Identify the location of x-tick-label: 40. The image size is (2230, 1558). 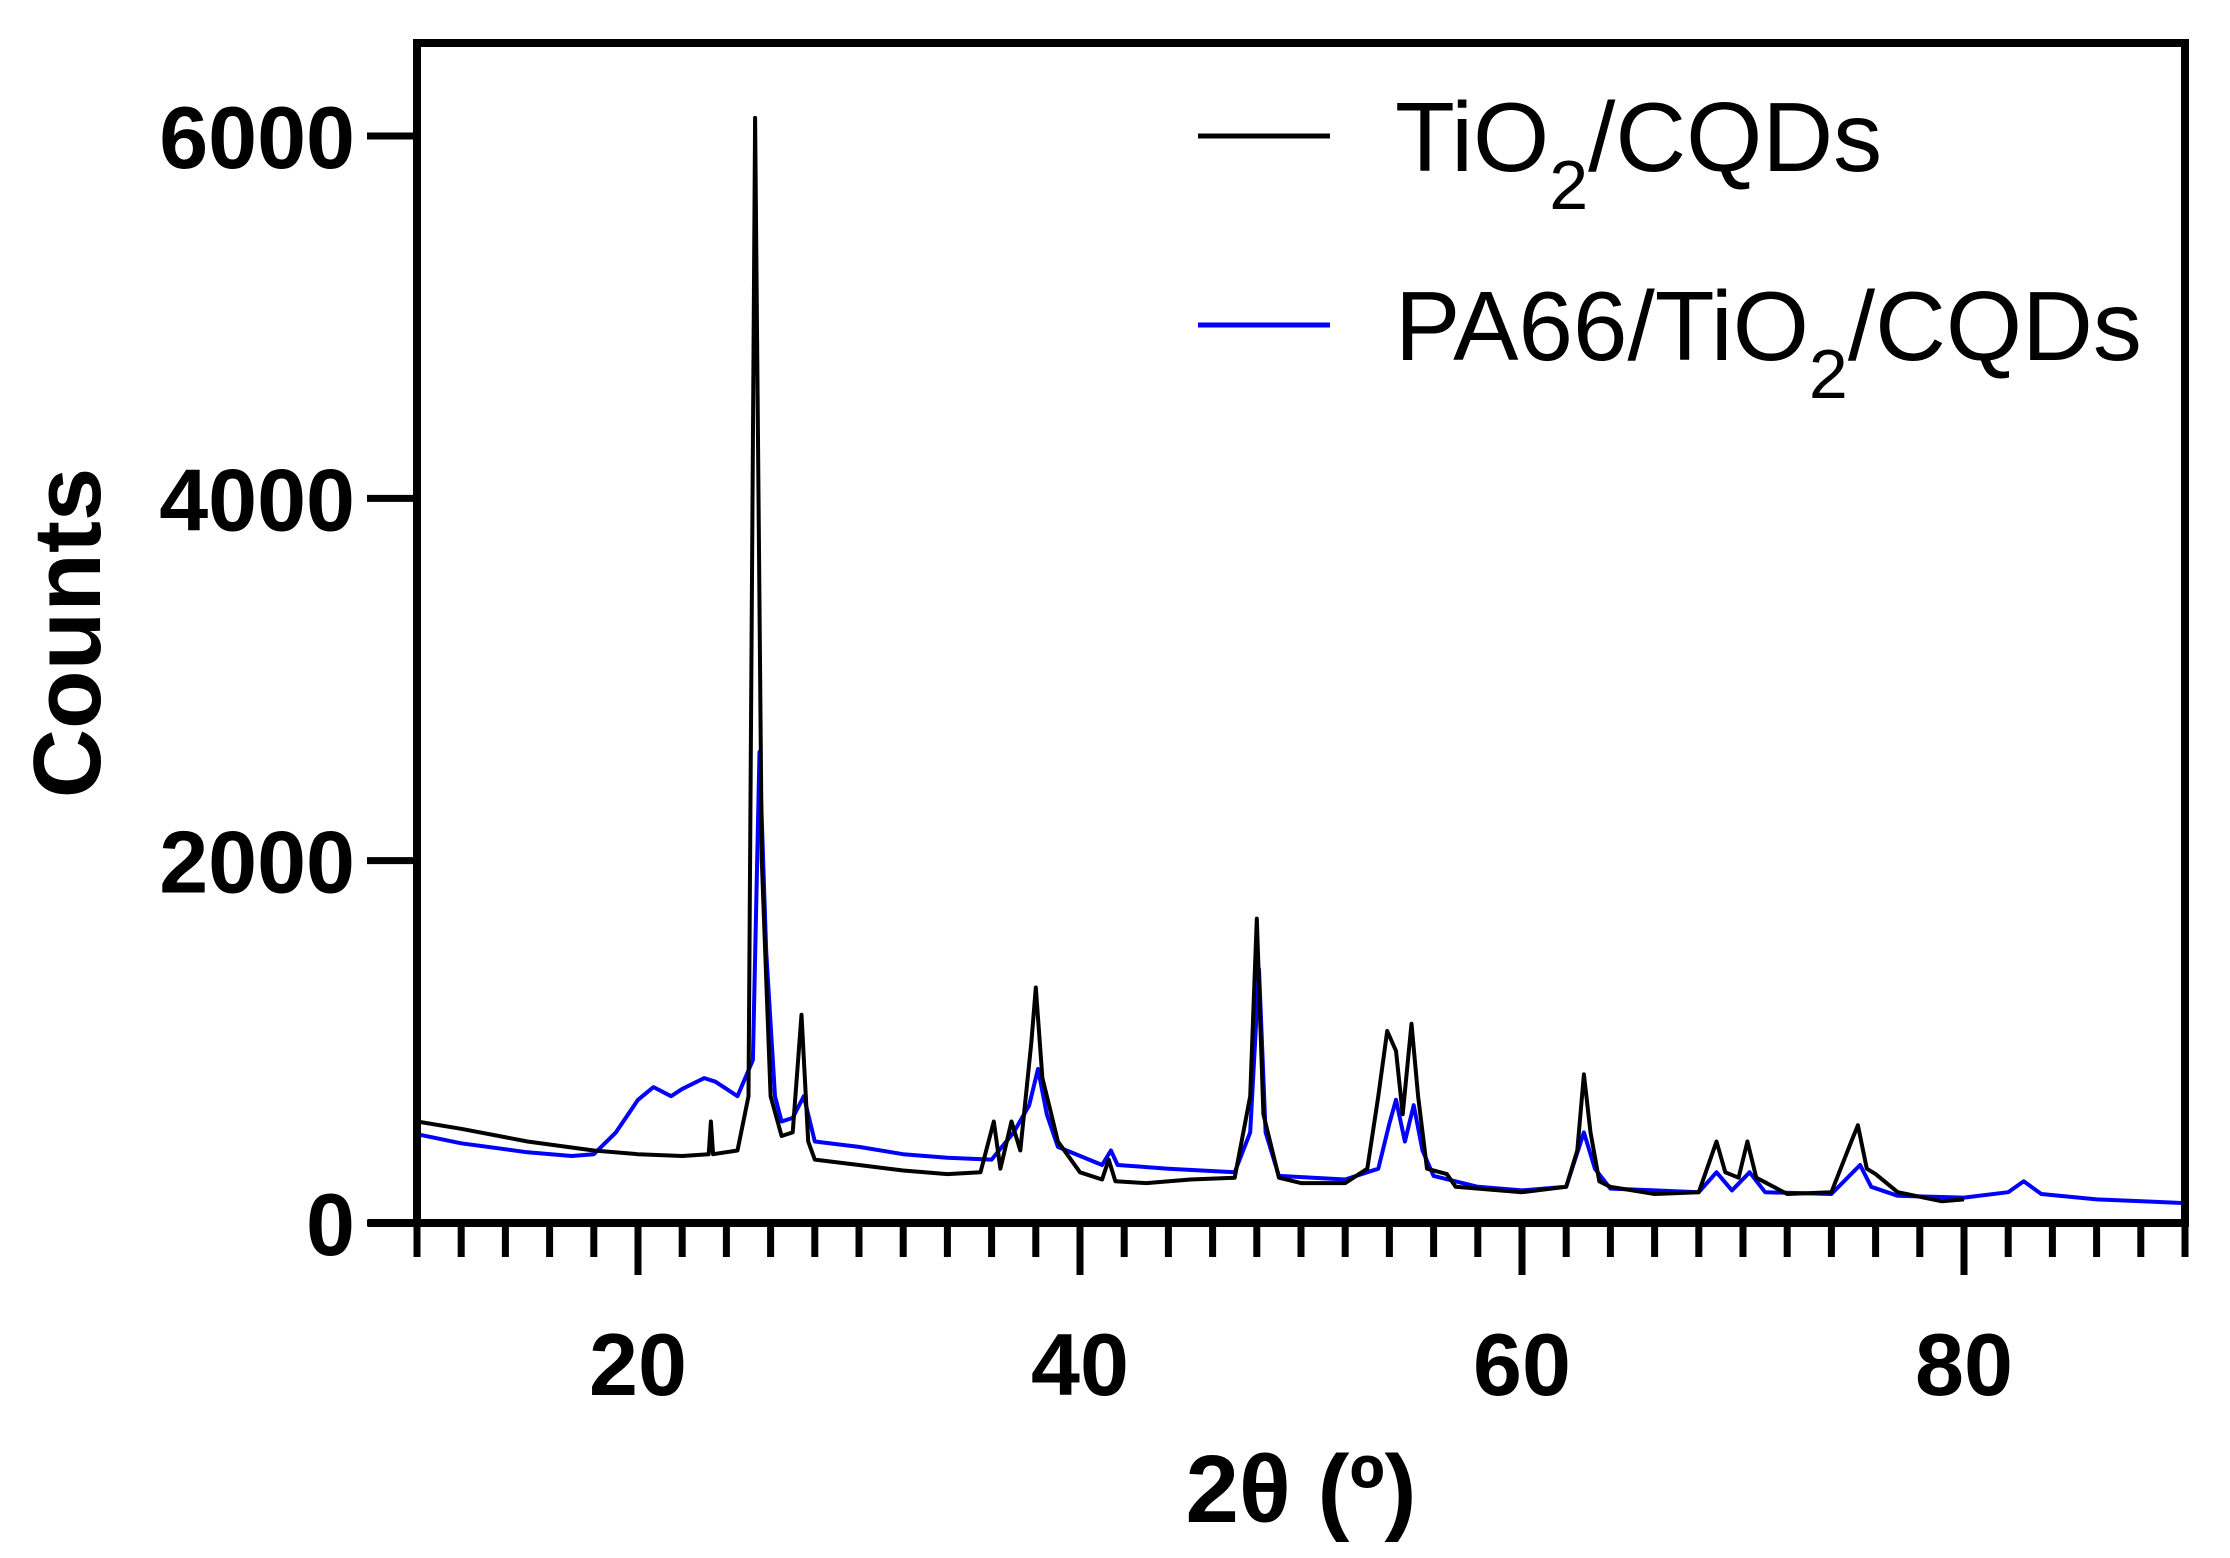
(1080, 1364).